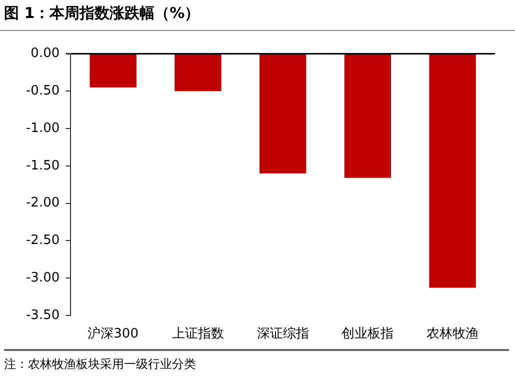  I want to click on y-tick-label: 0.00, so click(45, 54).